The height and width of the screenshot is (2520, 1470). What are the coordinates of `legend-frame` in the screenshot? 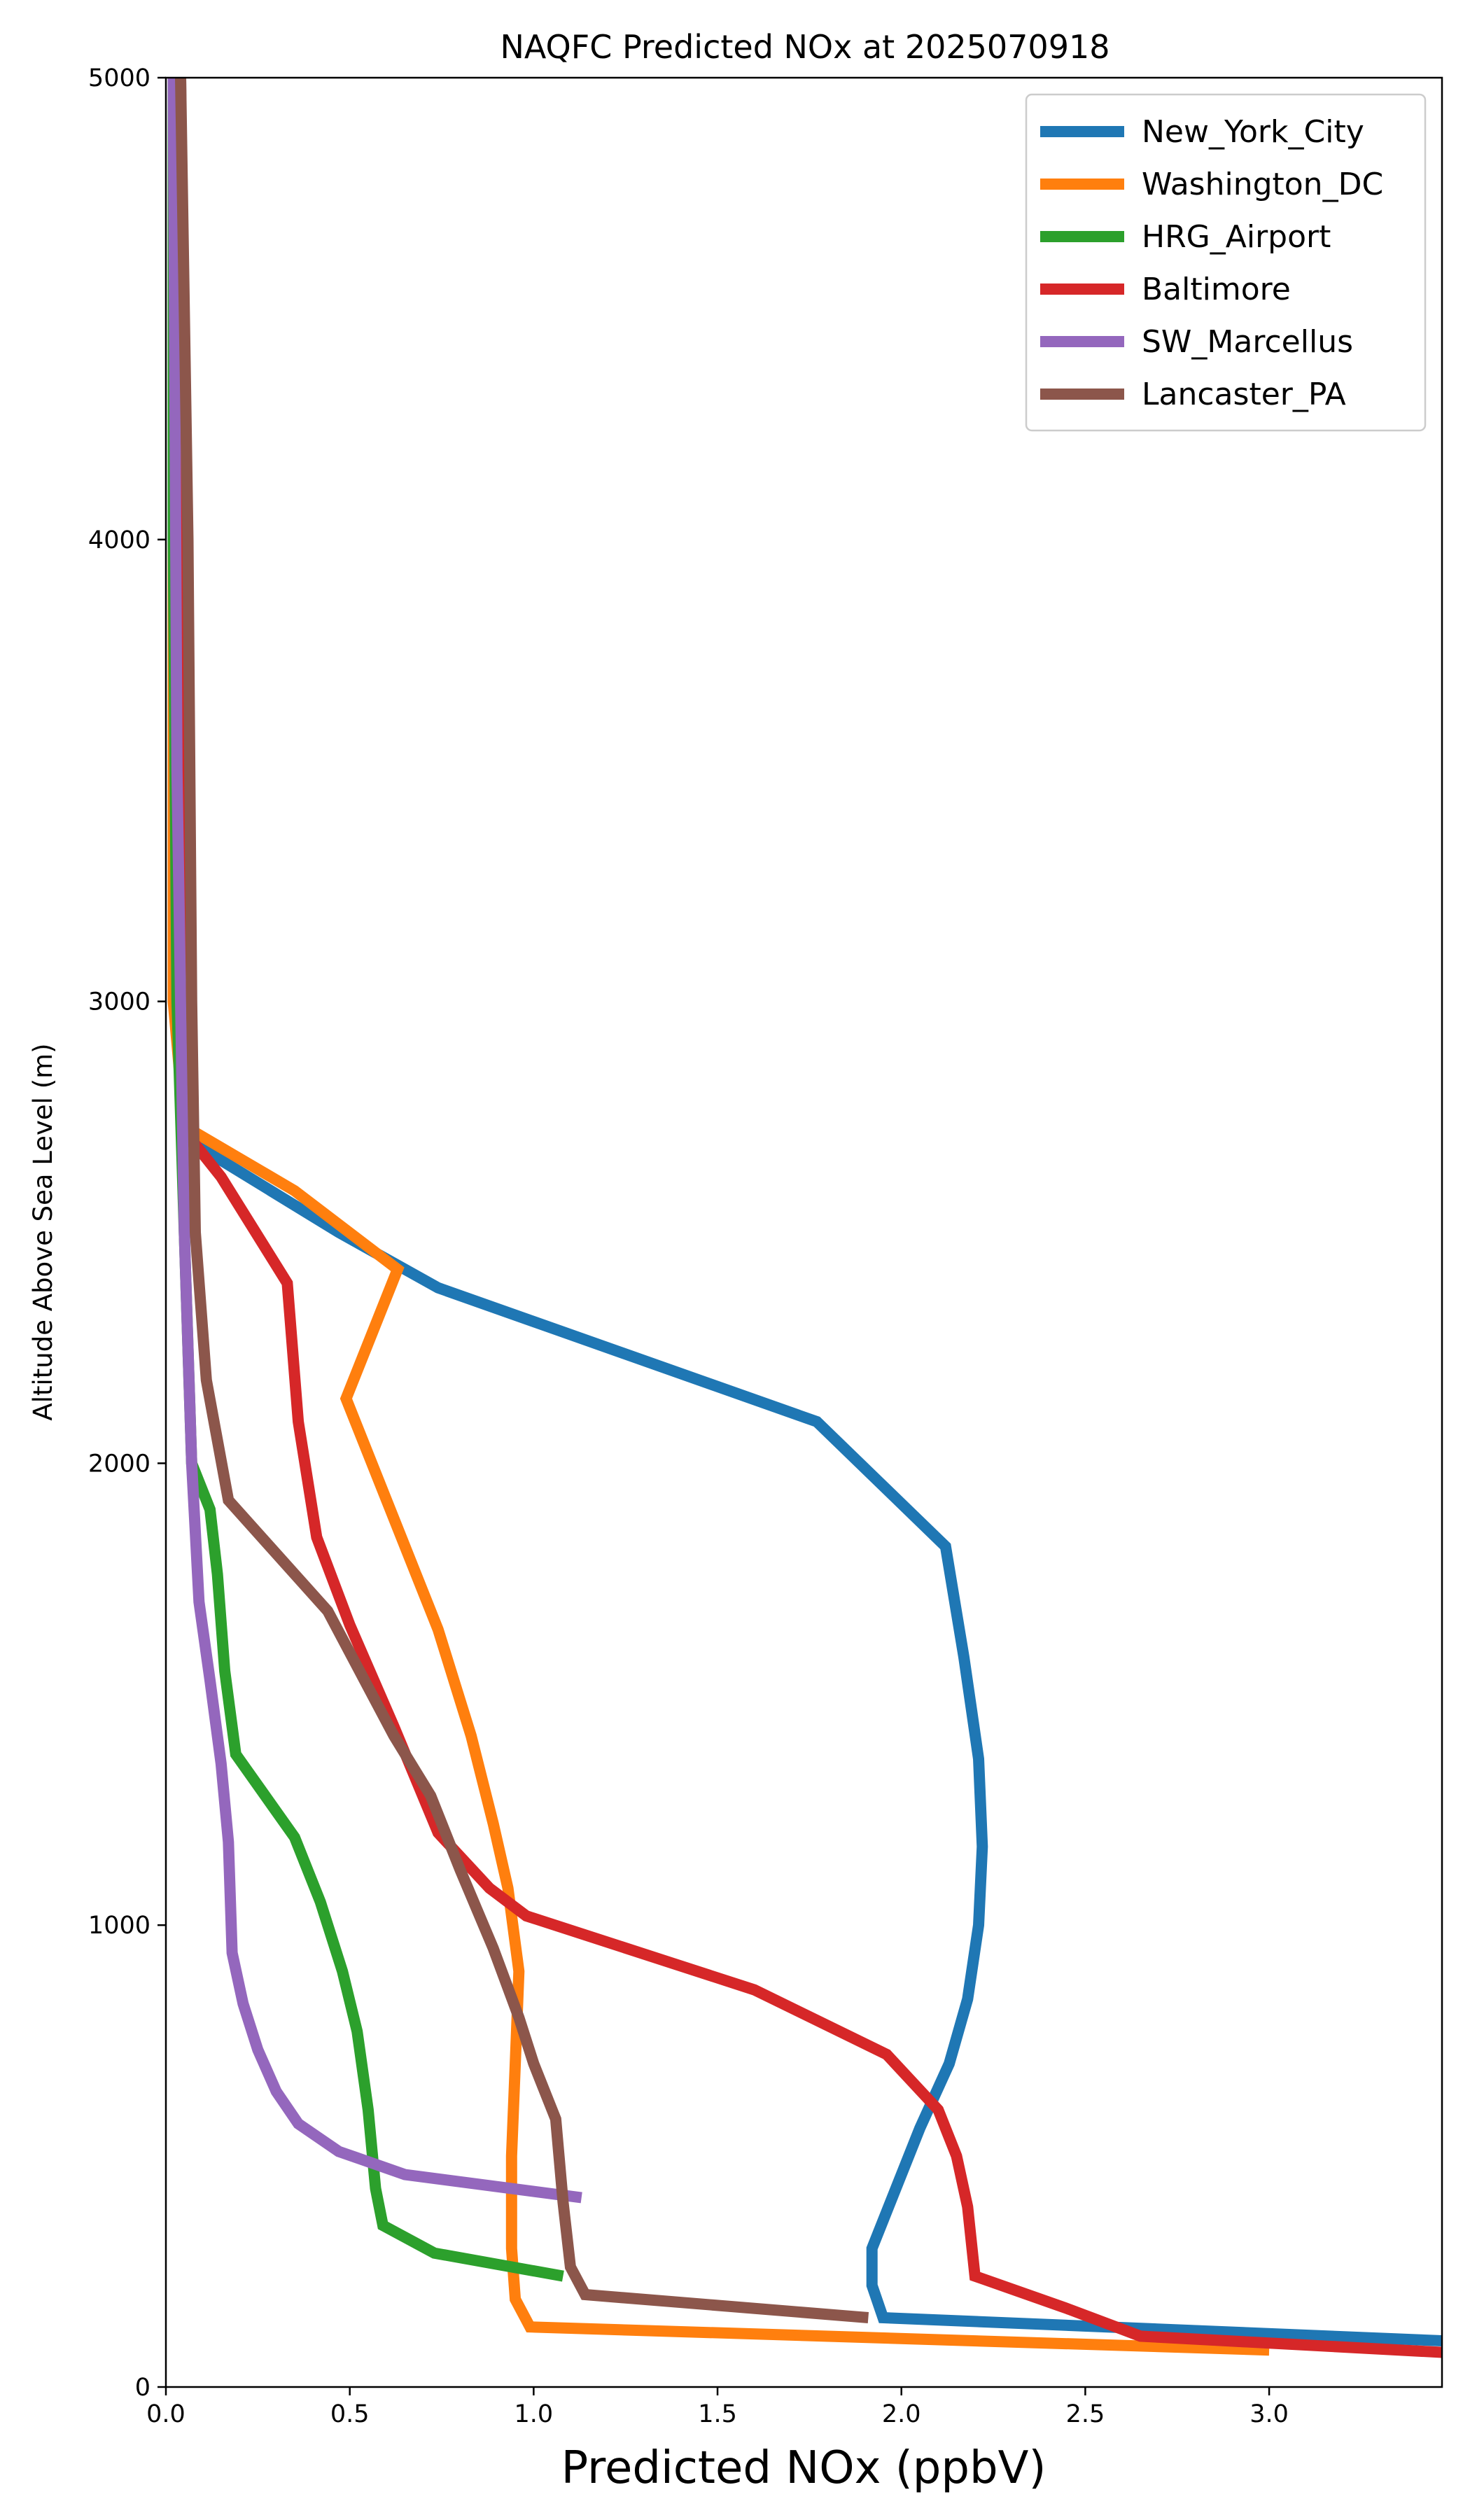 It's located at (1226, 262).